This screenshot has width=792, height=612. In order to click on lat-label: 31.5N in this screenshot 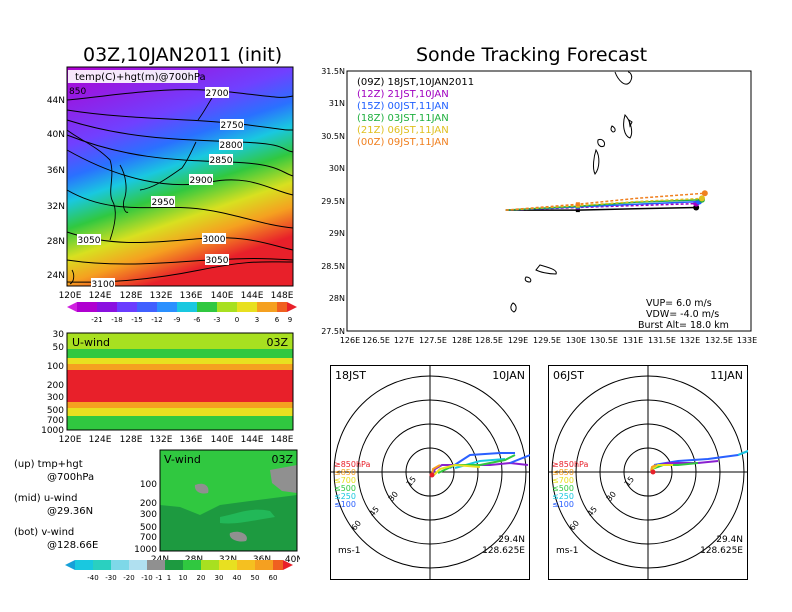, I will do `click(333, 71)`.